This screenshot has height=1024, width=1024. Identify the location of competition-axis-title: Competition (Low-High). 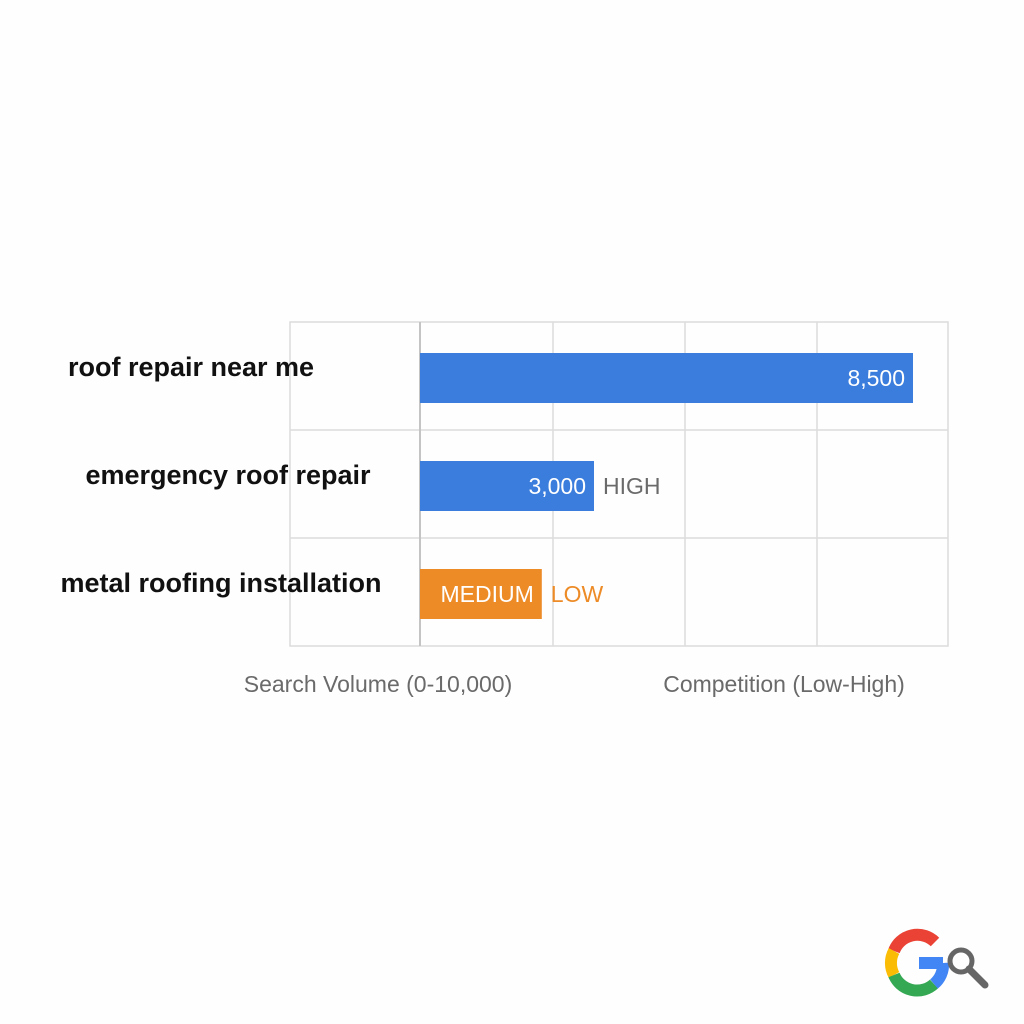
(784, 684).